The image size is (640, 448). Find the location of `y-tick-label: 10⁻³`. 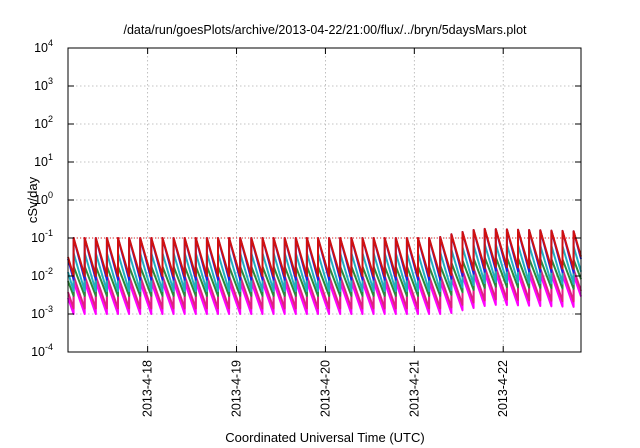

y-tick-label: 10⁻³ is located at coordinates (42, 312).